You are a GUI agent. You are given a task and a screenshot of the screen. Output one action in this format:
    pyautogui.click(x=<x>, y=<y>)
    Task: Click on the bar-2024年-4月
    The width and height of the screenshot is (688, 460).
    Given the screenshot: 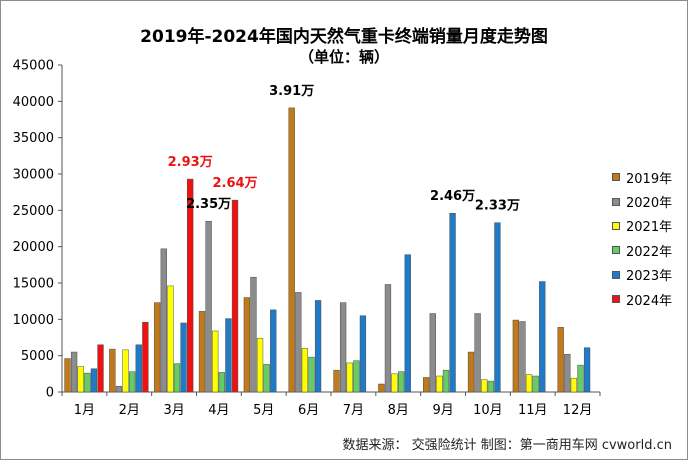 What is the action you would take?
    pyautogui.click(x=235, y=296)
    